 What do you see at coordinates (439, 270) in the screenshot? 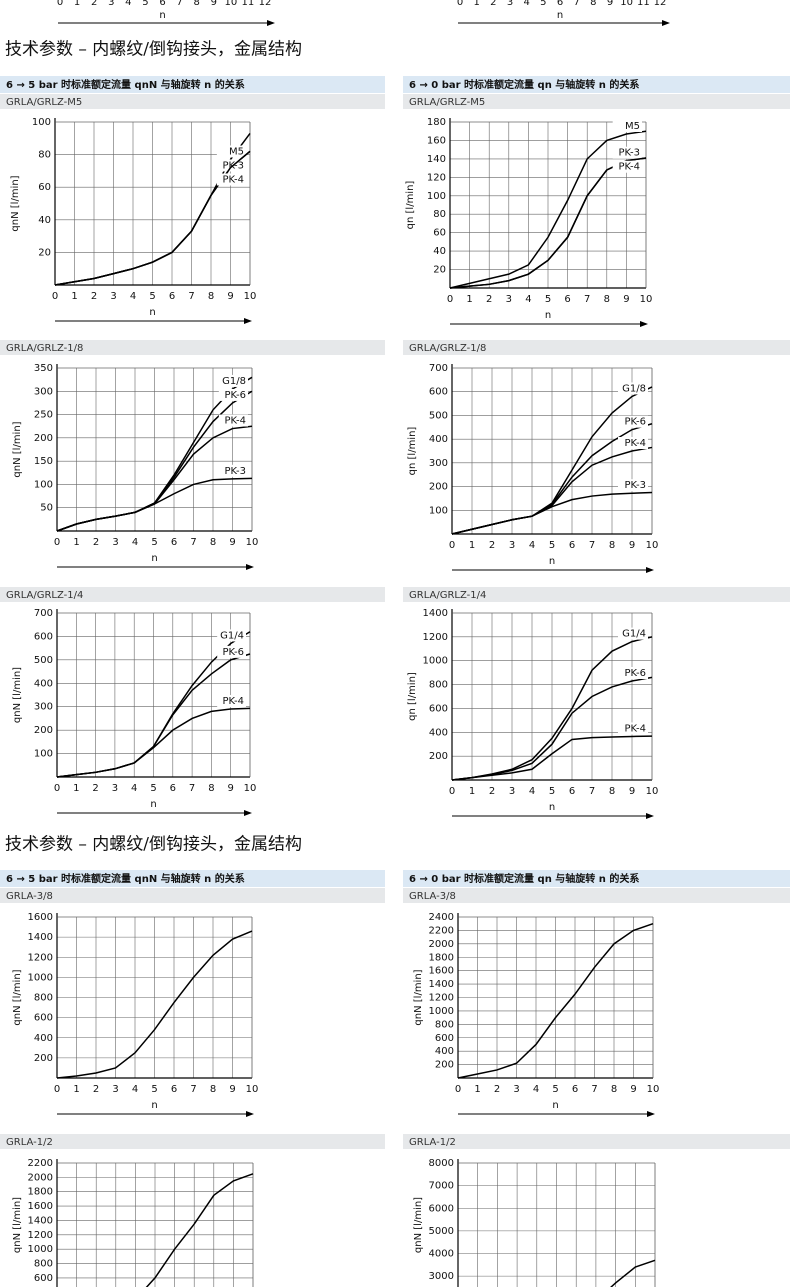
I see `y-tick-label: 20` at bounding box center [439, 270].